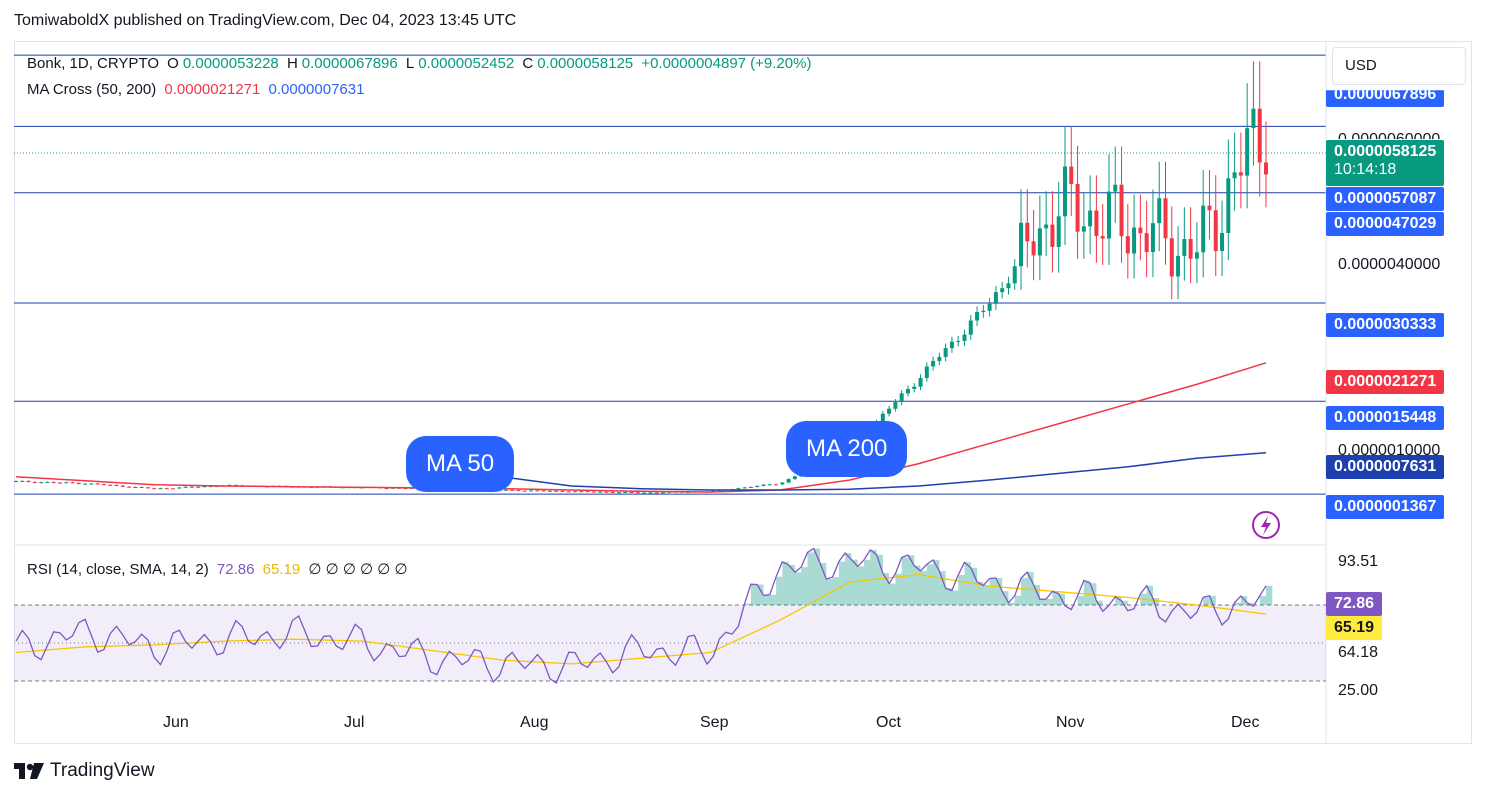 The width and height of the screenshot is (1488, 797). I want to click on price-tag-high: 0.0000067896, so click(1385, 98).